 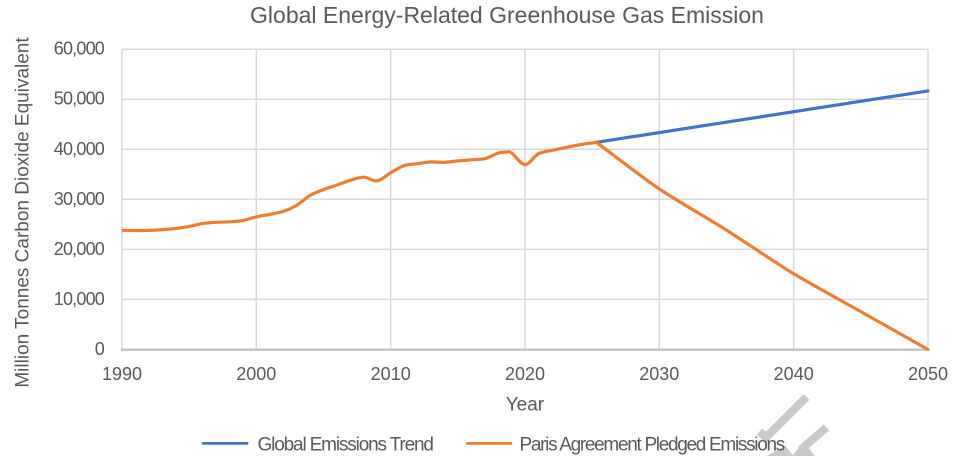 I want to click on svg-text: 2030, so click(x=659, y=374).